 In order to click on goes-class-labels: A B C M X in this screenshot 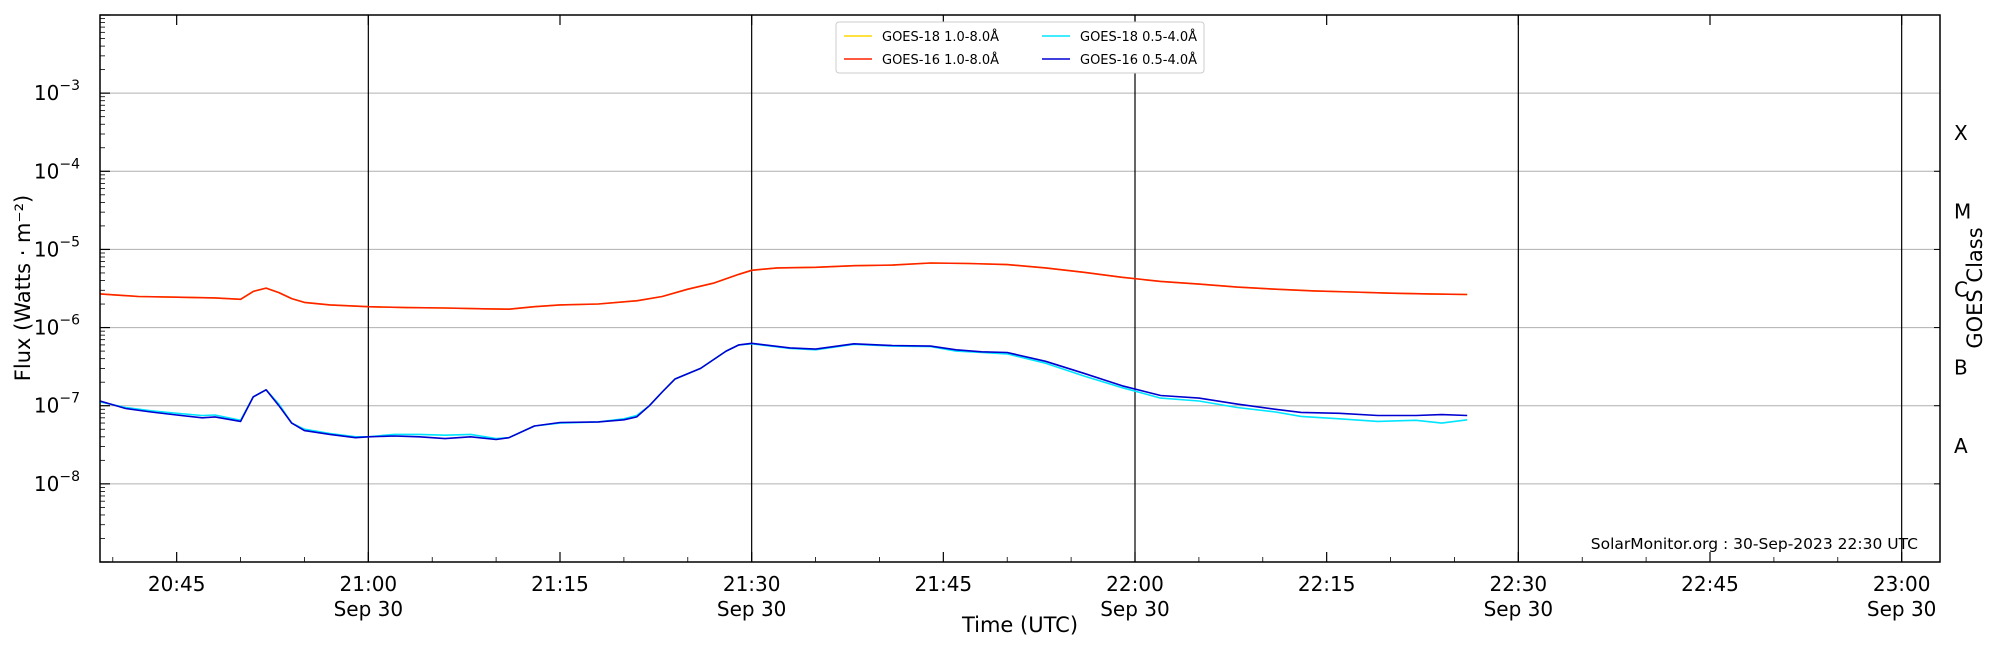, I will do `click(1952, 303)`.